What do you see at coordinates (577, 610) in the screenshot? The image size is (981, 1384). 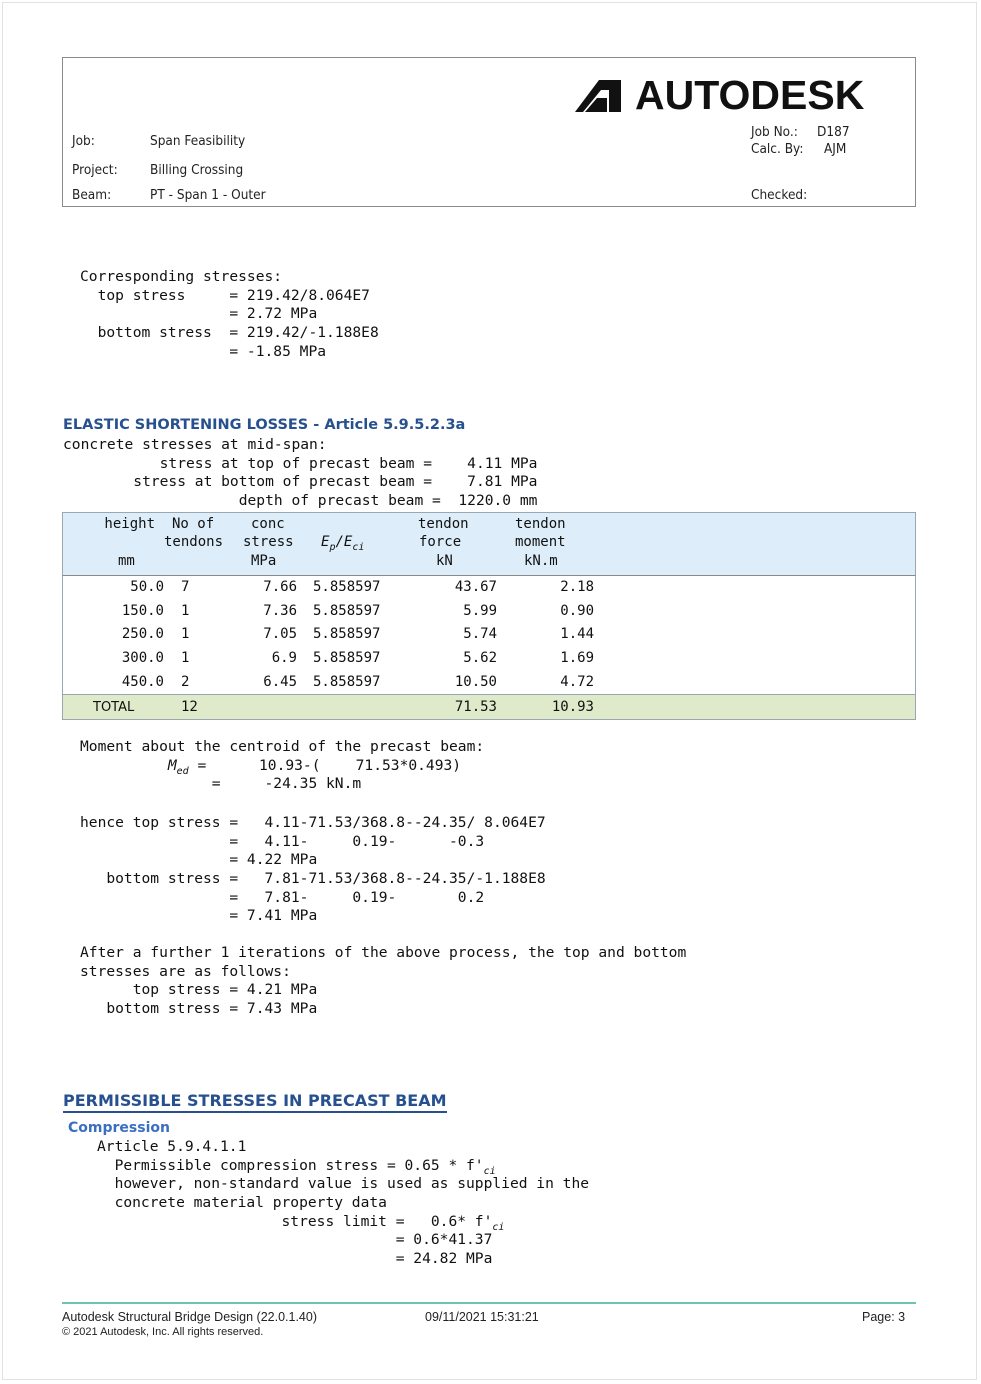 I see `cell-moment: 0.90` at bounding box center [577, 610].